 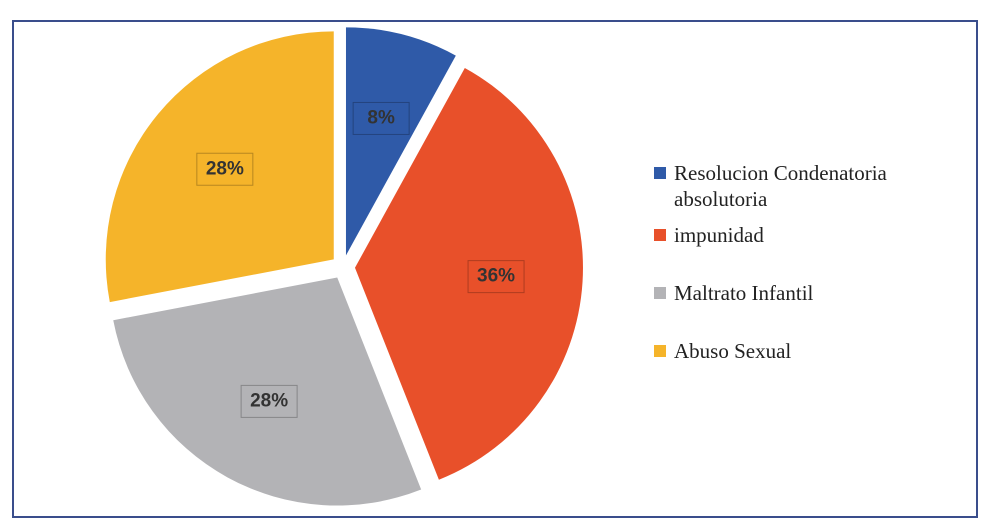 What do you see at coordinates (719, 235) in the screenshot?
I see `legend-label: impunidad` at bounding box center [719, 235].